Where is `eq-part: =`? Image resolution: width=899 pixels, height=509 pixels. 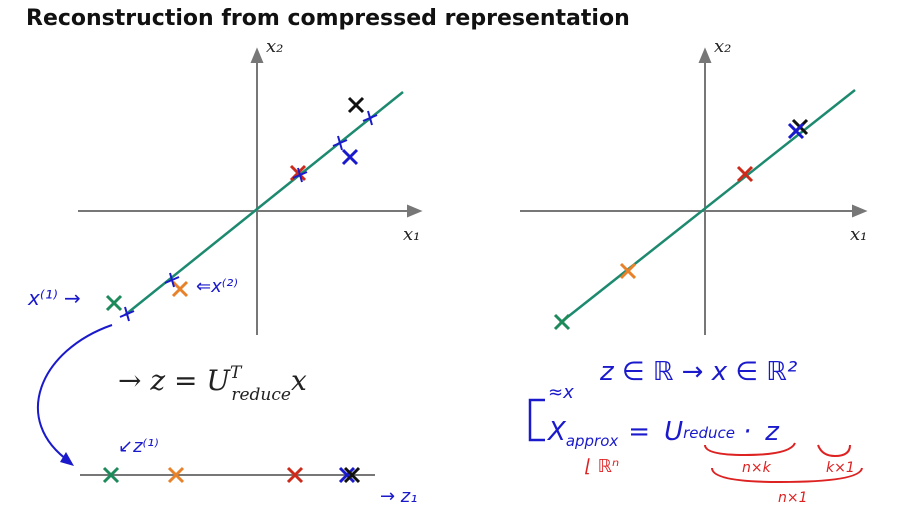
eq-part: = is located at coordinates (639, 432).